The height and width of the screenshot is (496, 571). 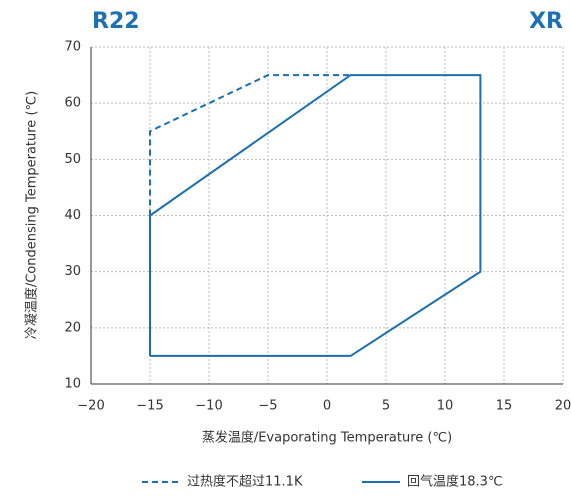 What do you see at coordinates (245, 482) in the screenshot?
I see `legend-label: 过热度不超过11.1K` at bounding box center [245, 482].